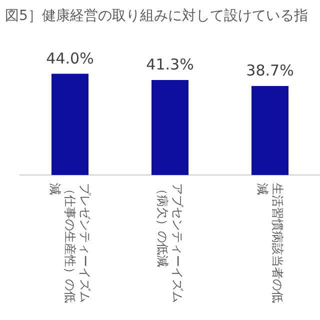  Describe the element at coordinates (70, 58) in the screenshot. I see `data-label: 44.0%` at that location.